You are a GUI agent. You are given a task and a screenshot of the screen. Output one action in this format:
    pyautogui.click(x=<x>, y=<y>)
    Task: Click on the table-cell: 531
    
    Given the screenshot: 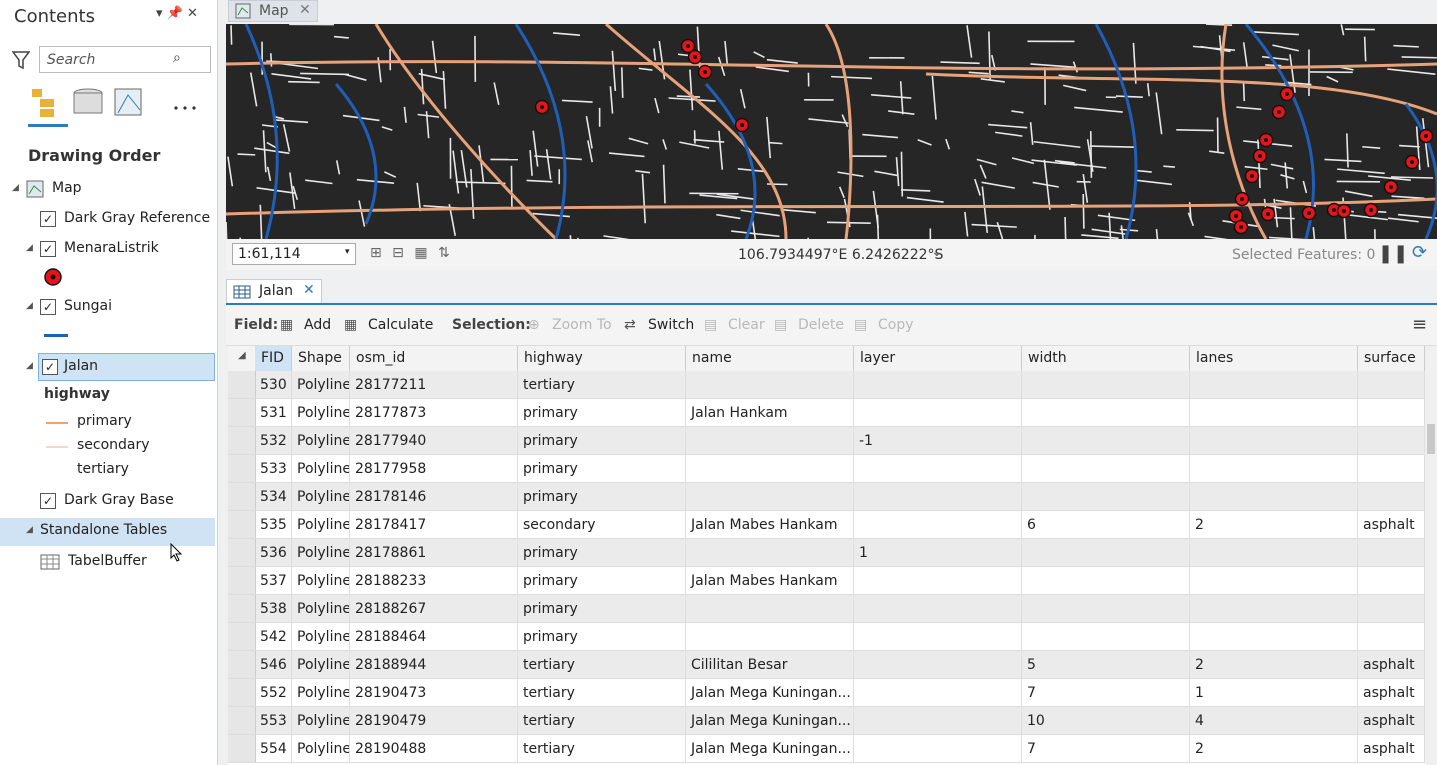 What is the action you would take?
    pyautogui.click(x=273, y=412)
    